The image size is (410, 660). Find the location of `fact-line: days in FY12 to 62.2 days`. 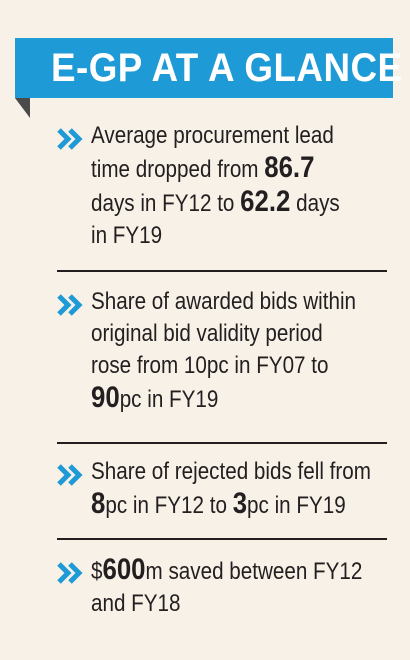

fact-line: days in FY12 to 62.2 days is located at coordinates (233, 203).